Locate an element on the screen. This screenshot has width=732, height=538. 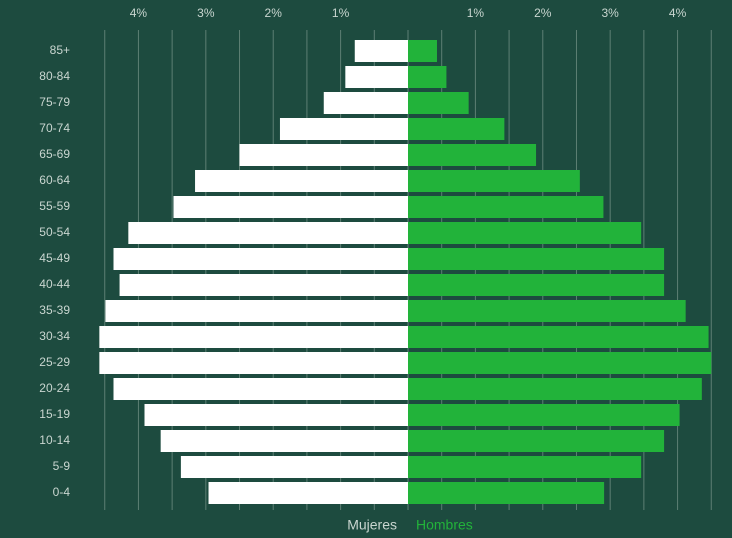
y-tick-label: 30-34 is located at coordinates (54, 336).